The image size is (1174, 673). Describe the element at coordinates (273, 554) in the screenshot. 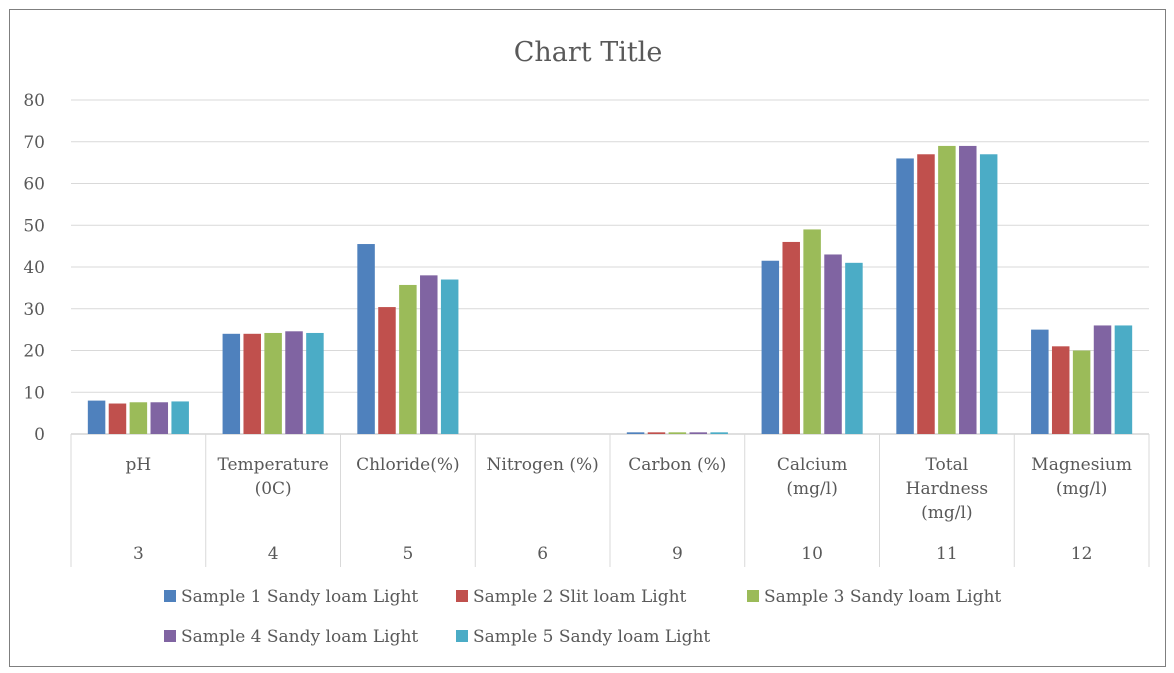

I see `category-number: 4` at that location.